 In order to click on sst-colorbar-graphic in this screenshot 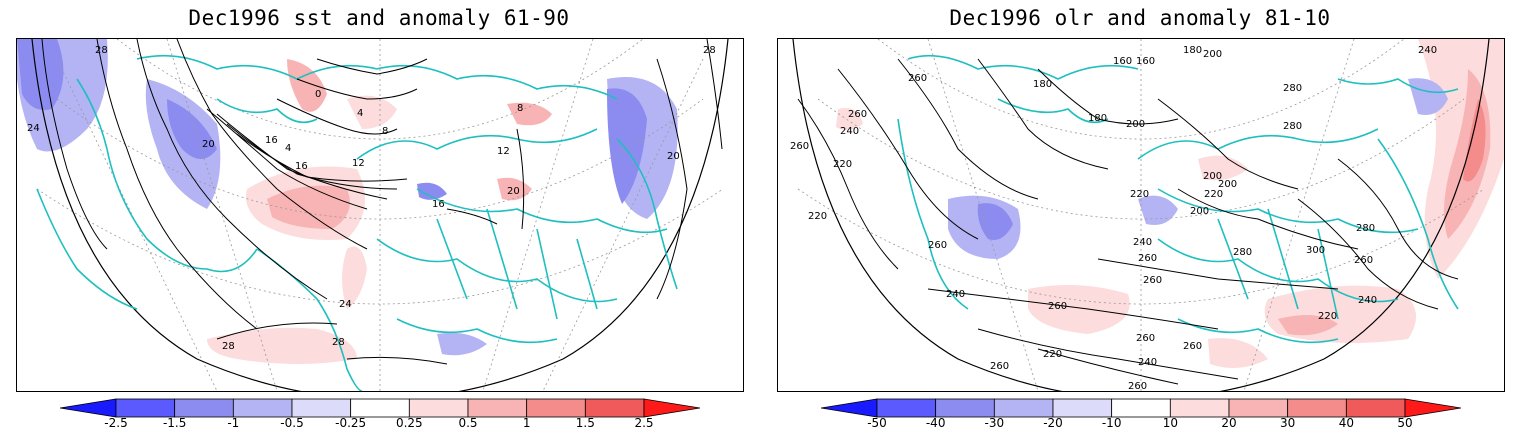, I will do `click(380, 408)`.